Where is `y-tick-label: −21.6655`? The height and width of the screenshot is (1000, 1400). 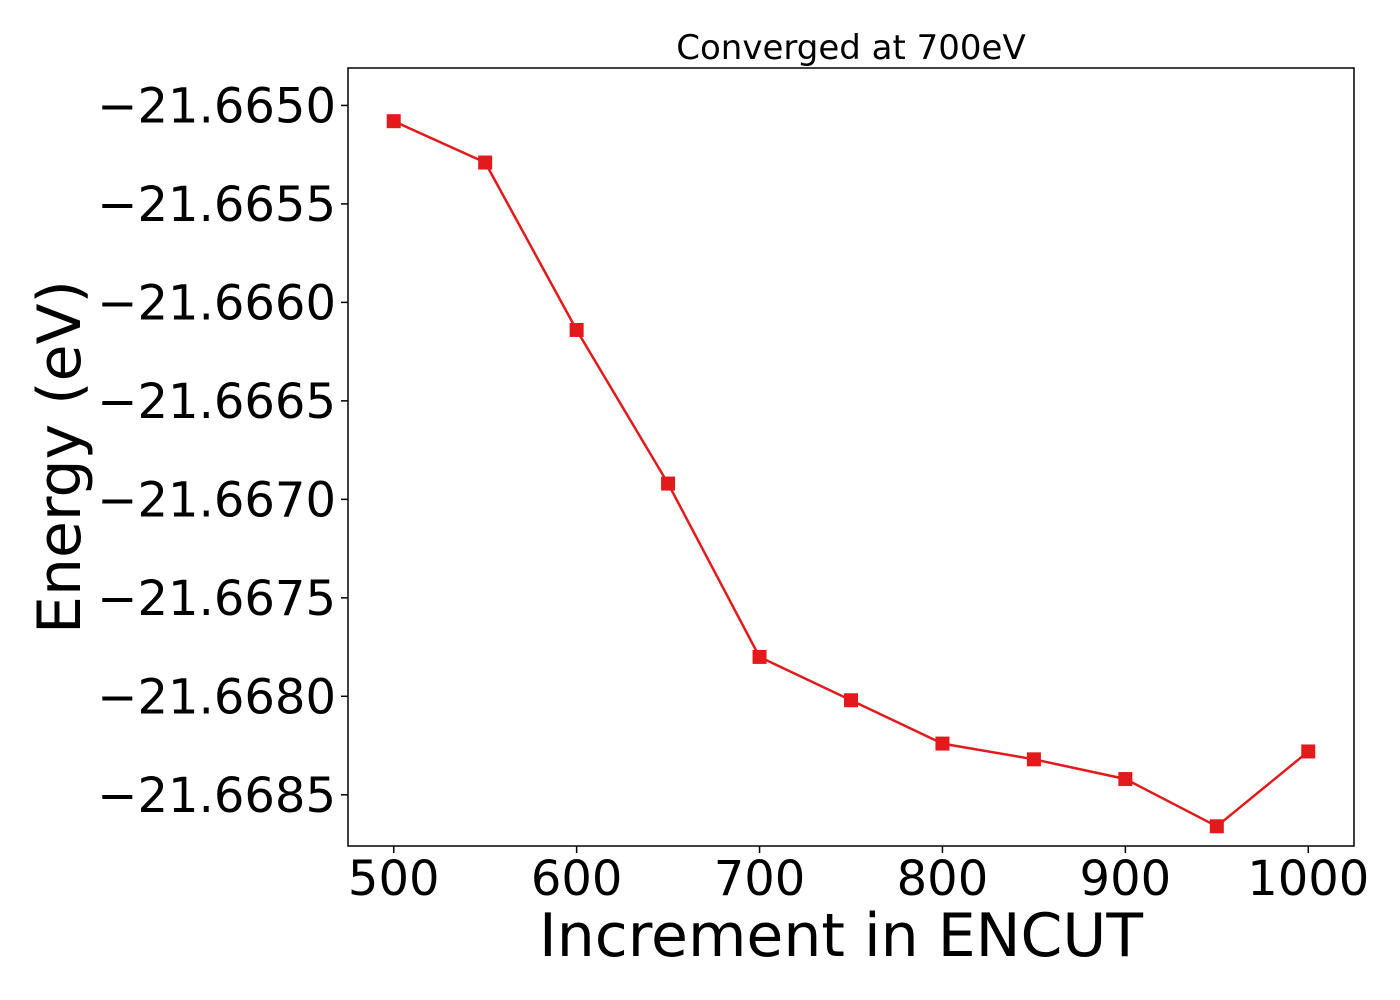
y-tick-label: −21.6655 is located at coordinates (216, 205).